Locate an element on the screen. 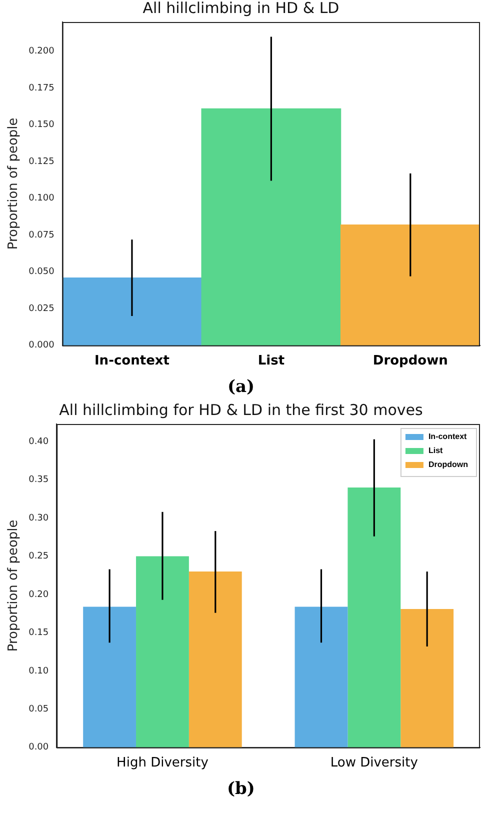  chart-title: All hillclimbing for HD & LD in the first 30 moves is located at coordinates (241, 409).